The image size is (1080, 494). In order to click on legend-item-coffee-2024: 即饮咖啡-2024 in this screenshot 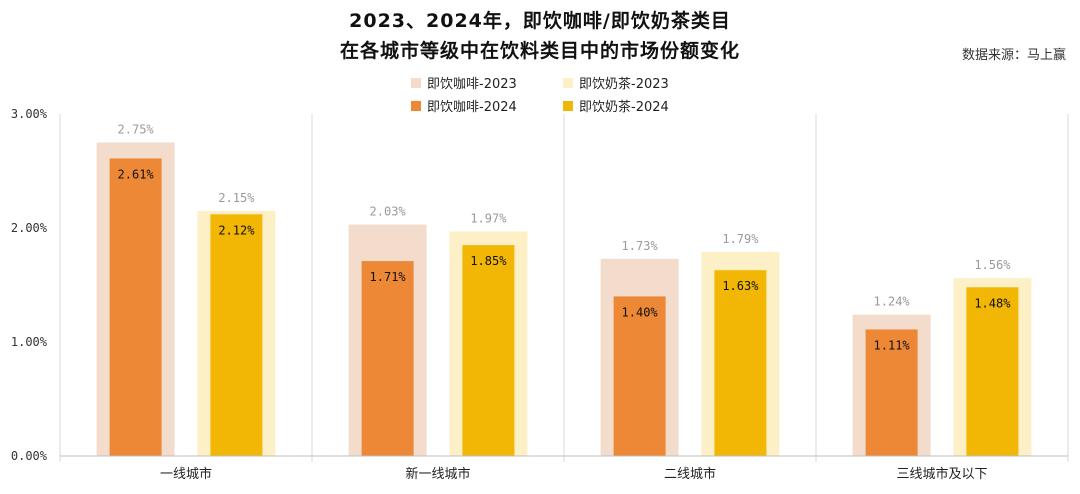, I will do `click(464, 105)`.